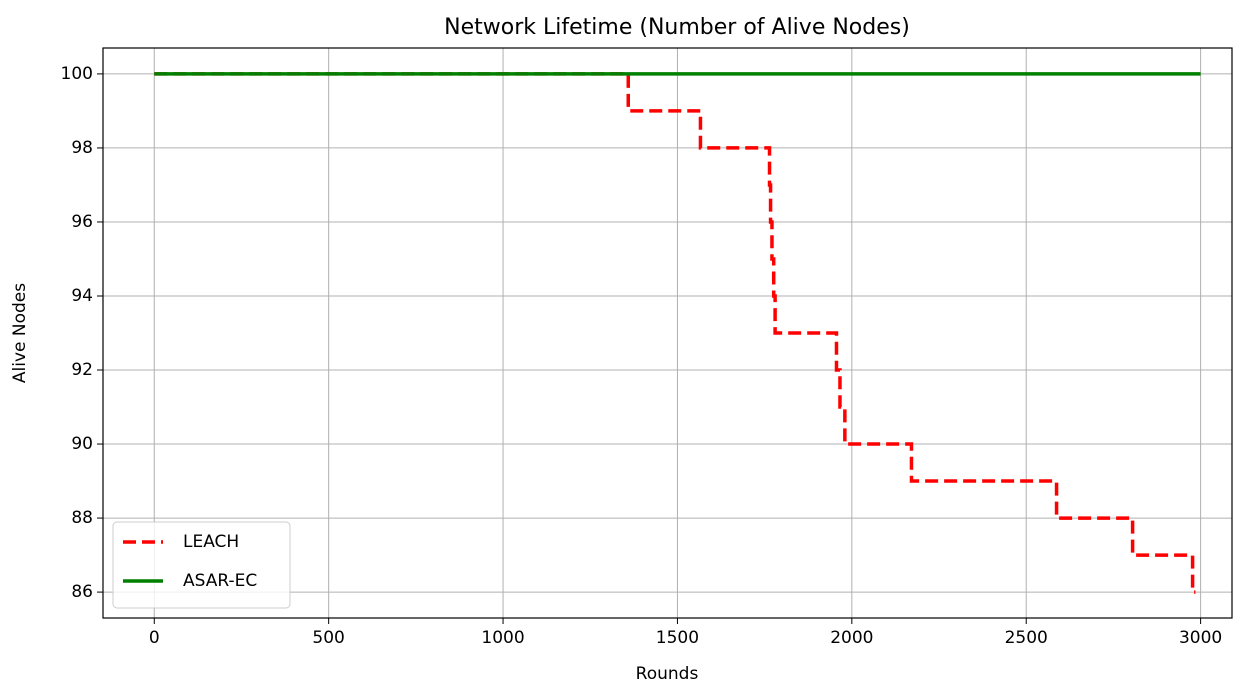  I want to click on y-tick-label: 90, so click(82, 444).